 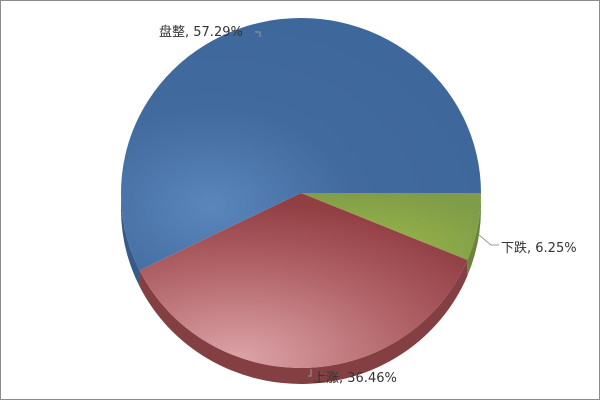 What do you see at coordinates (391, 226) in the screenshot?
I see `pie-slice-下跌` at bounding box center [391, 226].